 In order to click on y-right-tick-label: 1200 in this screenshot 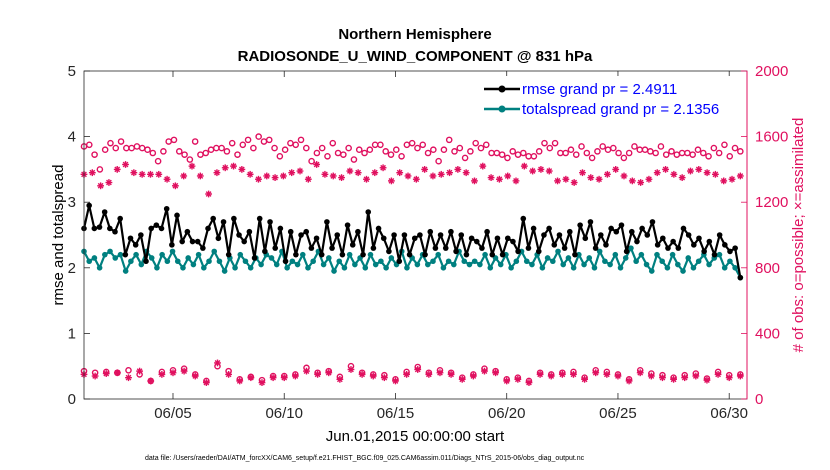, I will do `click(771, 202)`.